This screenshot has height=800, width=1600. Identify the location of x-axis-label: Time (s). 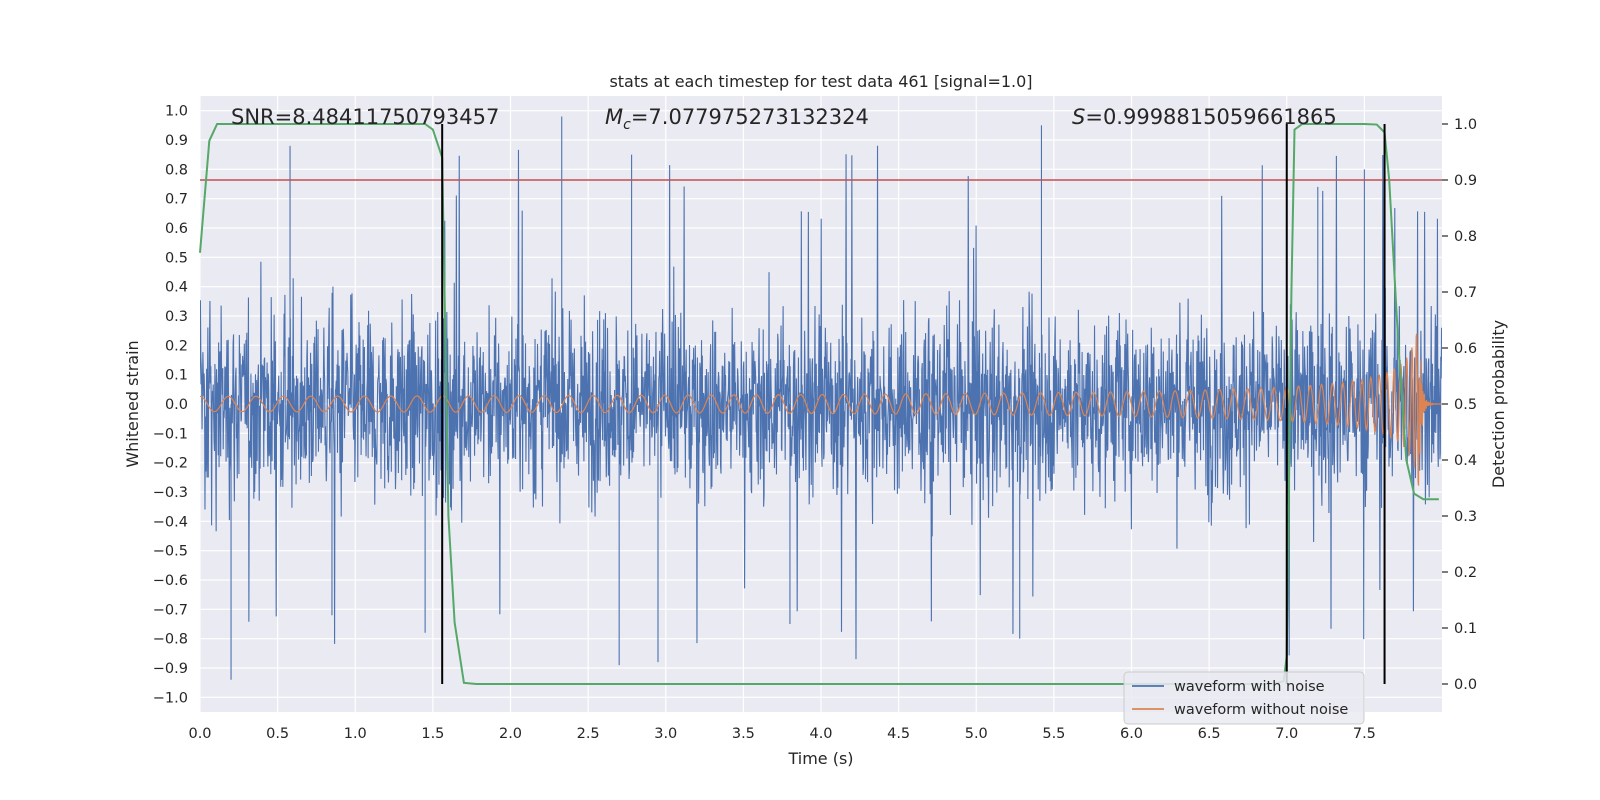
(820, 758).